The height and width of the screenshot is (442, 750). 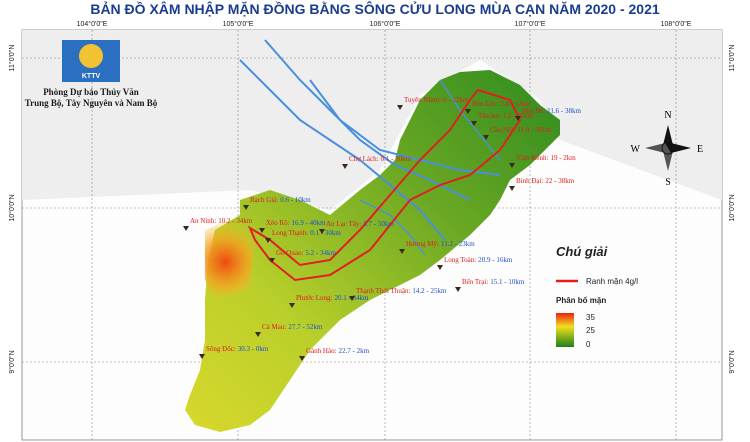 I want to click on station-name: Hương Mỹ:, so click(x=422, y=244).